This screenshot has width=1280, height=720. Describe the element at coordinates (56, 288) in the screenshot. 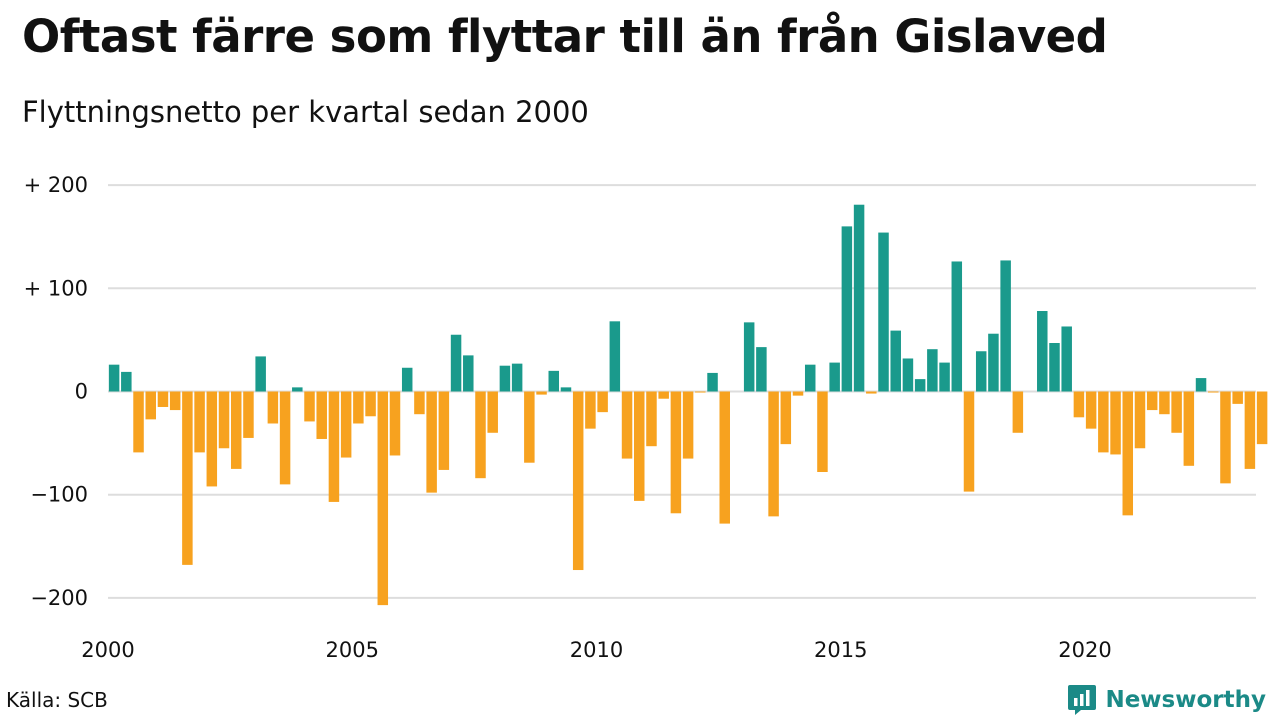

I see `y-tick-label: + 100` at that location.